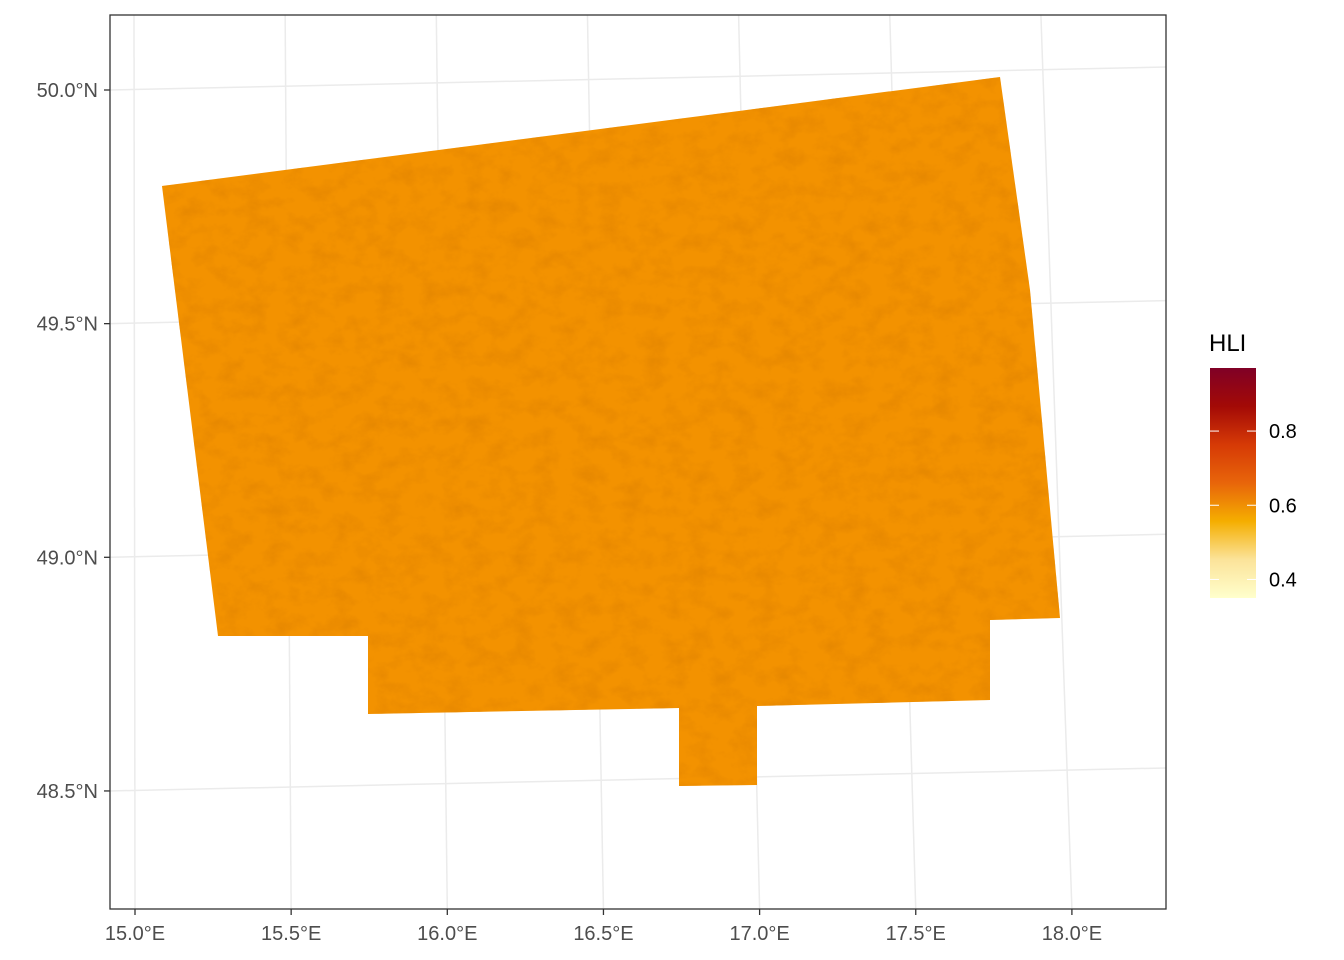 The height and width of the screenshot is (960, 1344). What do you see at coordinates (291, 934) in the screenshot?
I see `x-tick-label: 15.5°E` at bounding box center [291, 934].